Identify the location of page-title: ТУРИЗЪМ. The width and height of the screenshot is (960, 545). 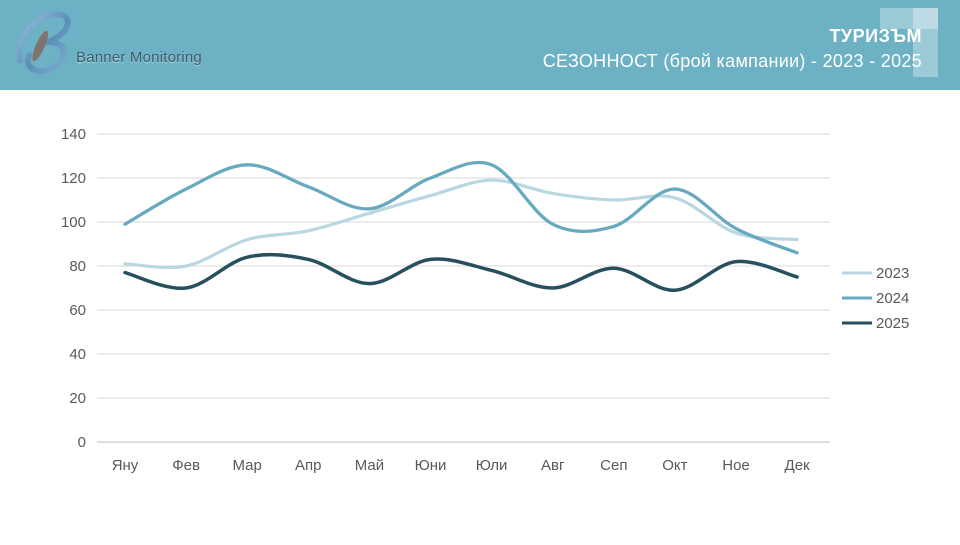
(875, 36).